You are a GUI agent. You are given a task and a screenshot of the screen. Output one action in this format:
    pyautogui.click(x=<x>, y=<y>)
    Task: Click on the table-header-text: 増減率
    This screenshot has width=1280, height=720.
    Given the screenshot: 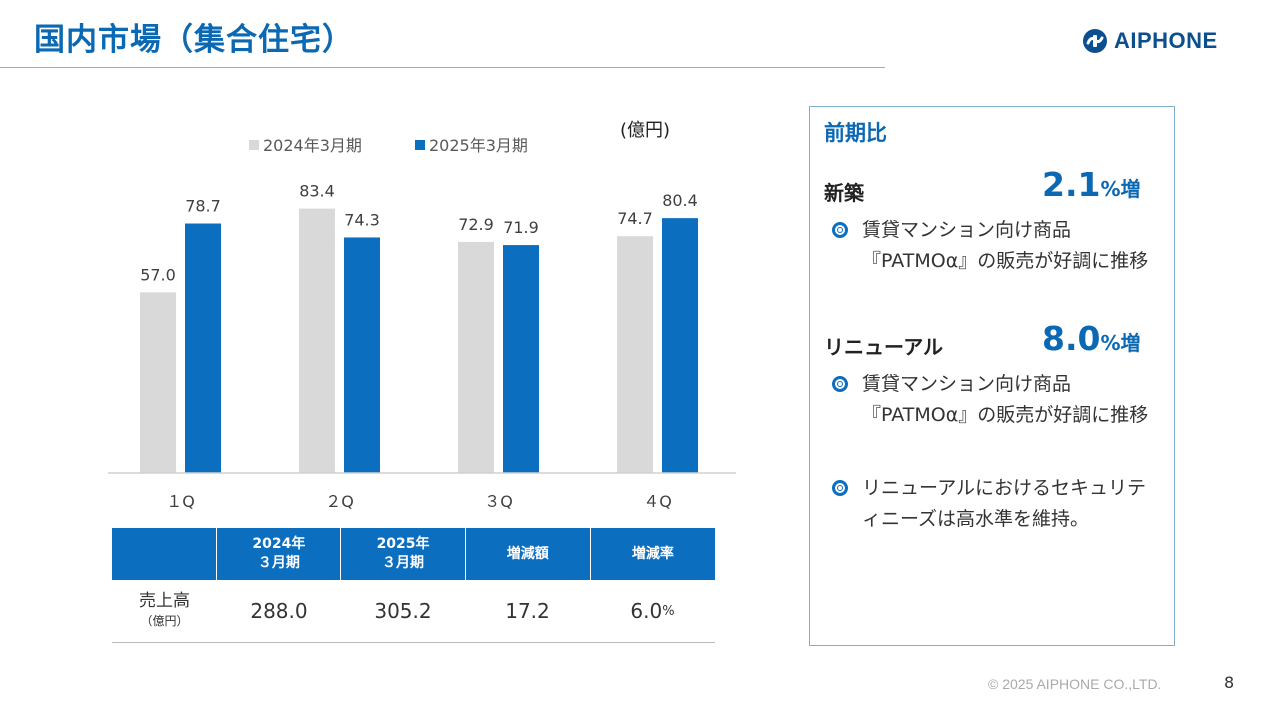 What is the action you would take?
    pyautogui.click(x=652, y=553)
    